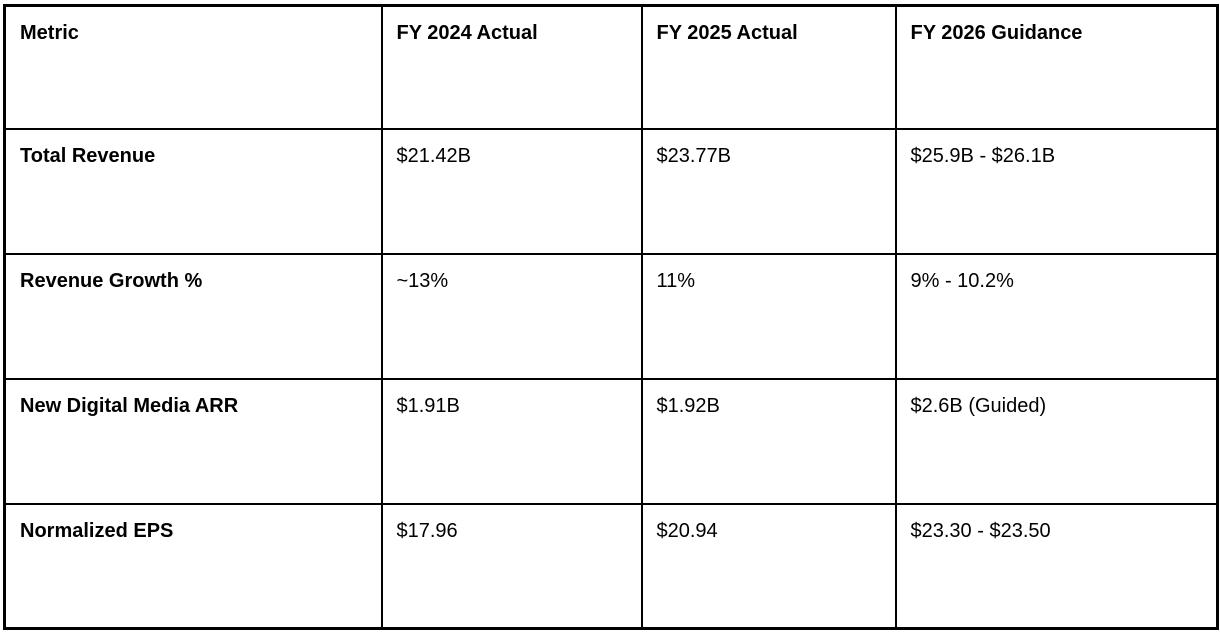 This screenshot has height=634, width=1220. Describe the element at coordinates (193, 316) in the screenshot. I see `row-label-revenue-growth: Revenue Growth %` at that location.